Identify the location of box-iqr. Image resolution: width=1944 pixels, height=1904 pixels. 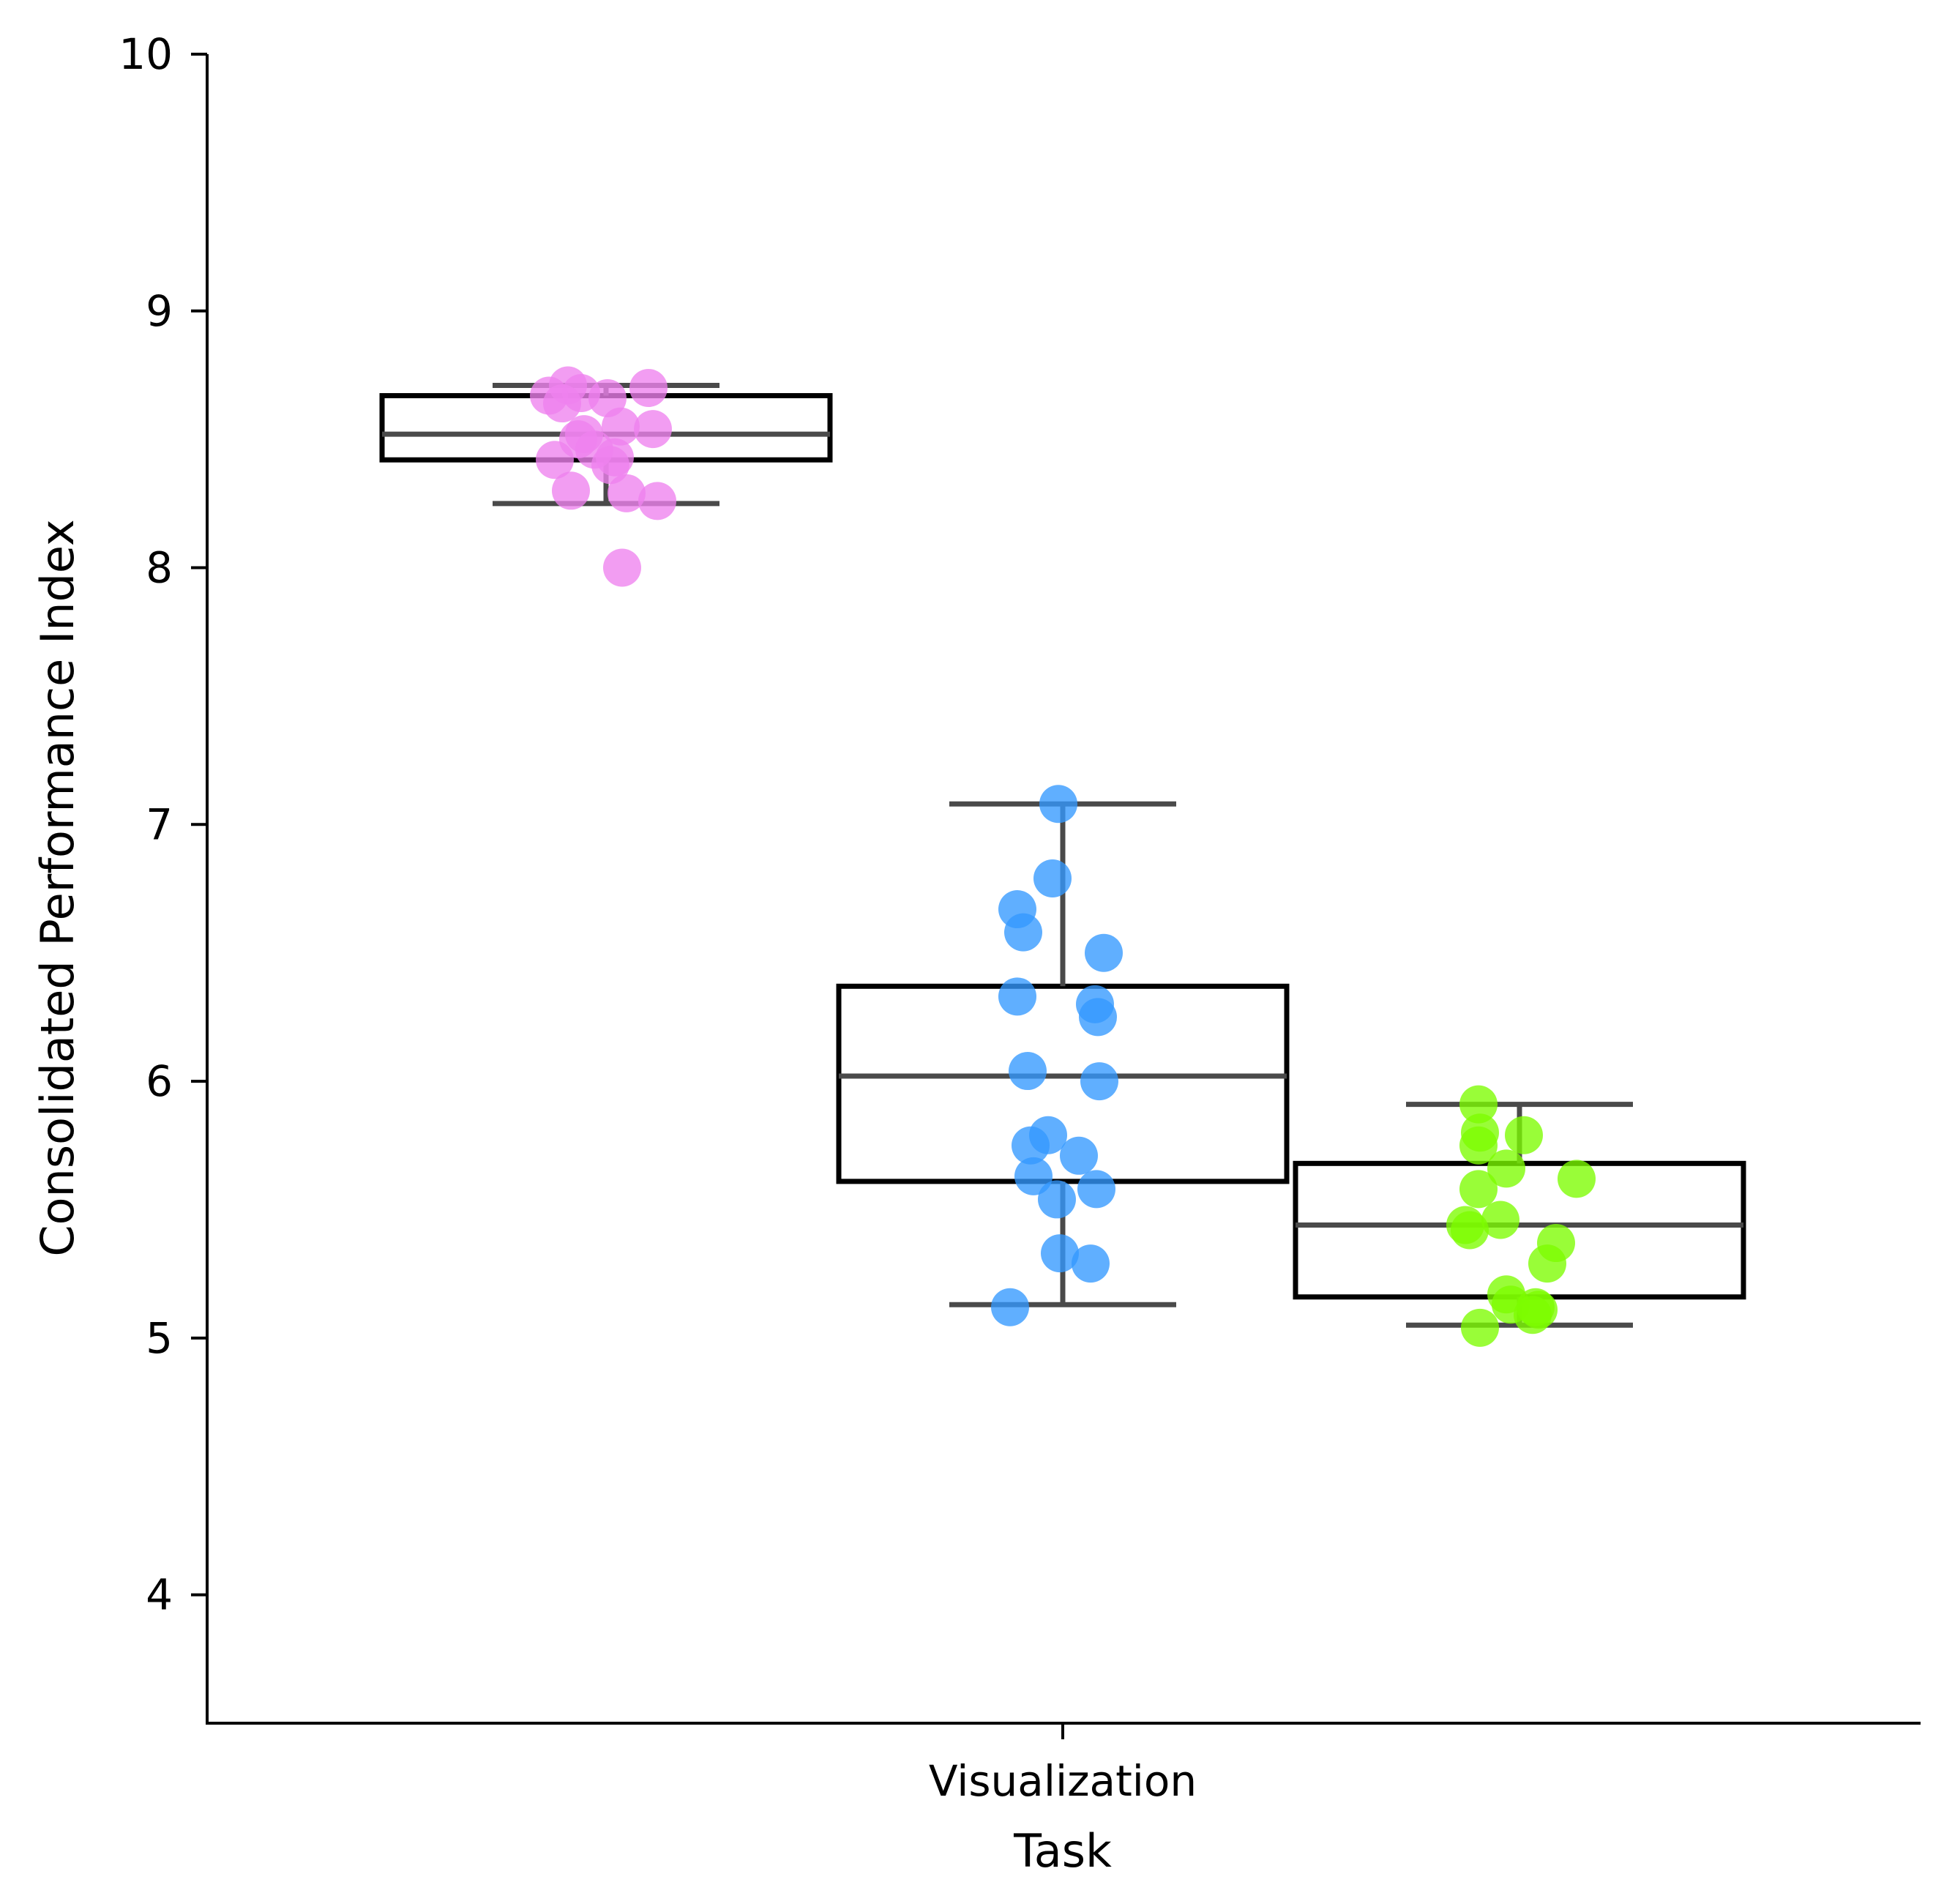
(1519, 1230).